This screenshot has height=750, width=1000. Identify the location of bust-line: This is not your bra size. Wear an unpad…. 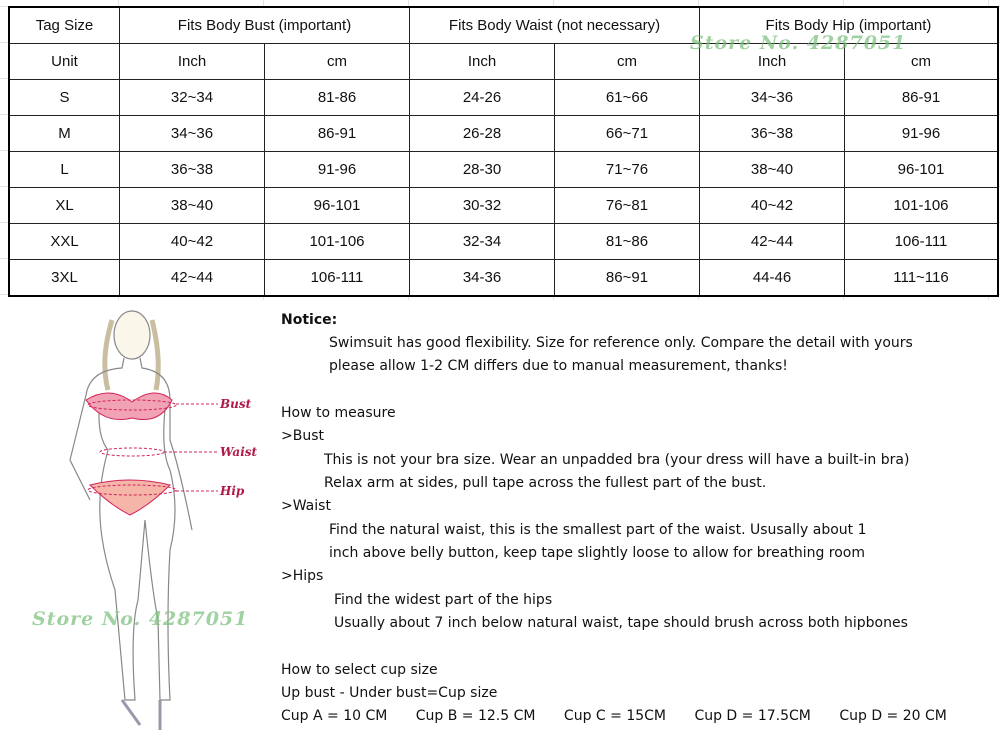
(617, 460).